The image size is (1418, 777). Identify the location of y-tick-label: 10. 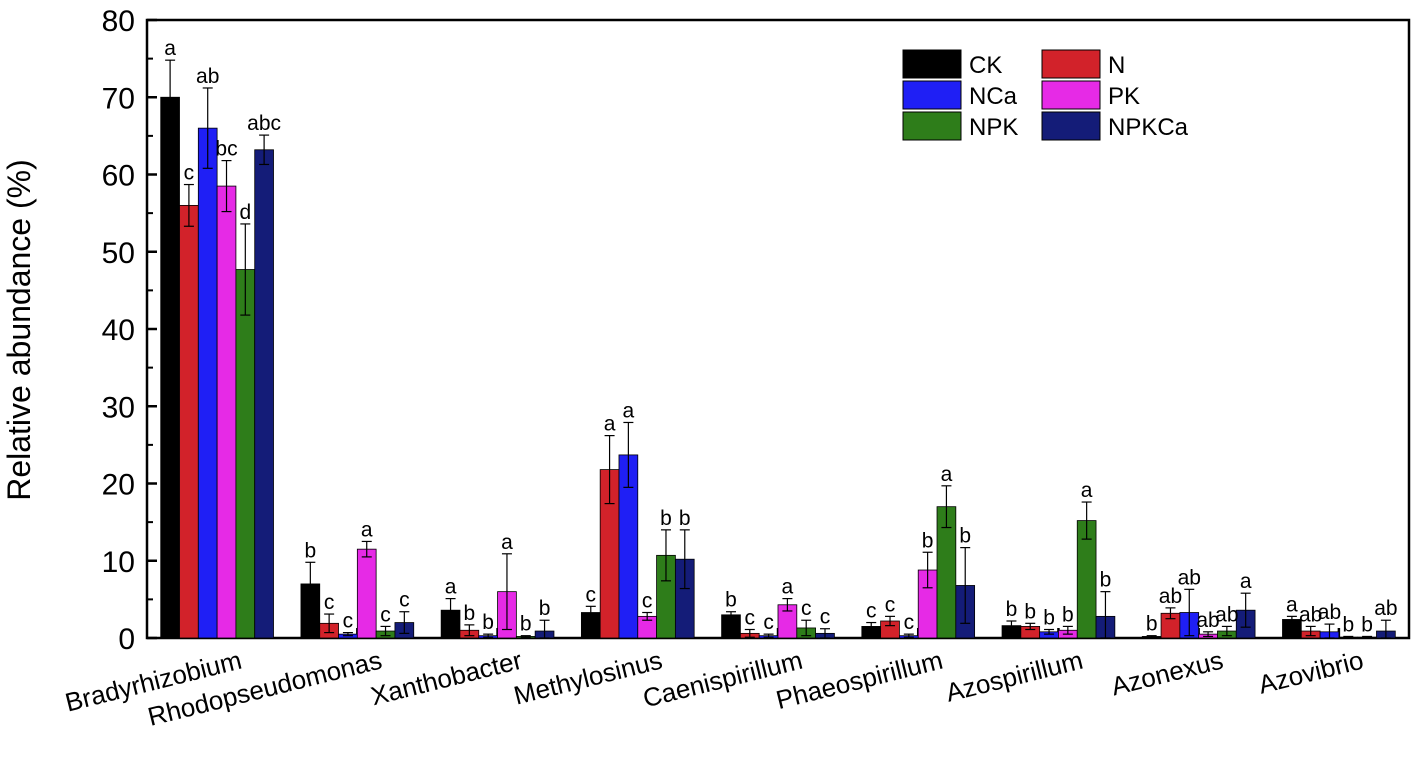
(118, 562).